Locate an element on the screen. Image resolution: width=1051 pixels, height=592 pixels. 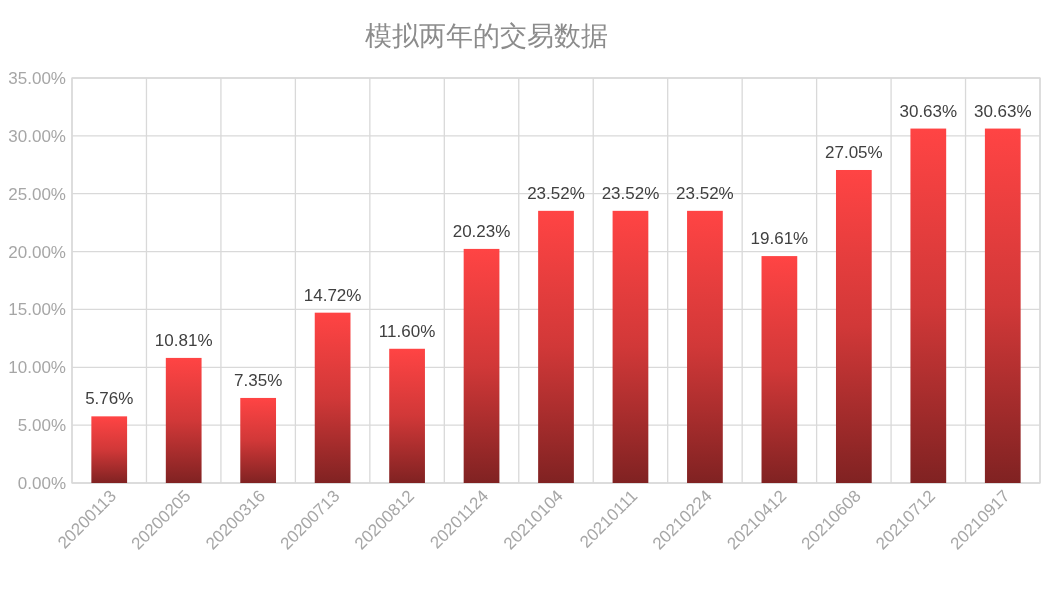
data-label: 19.61% is located at coordinates (779, 239).